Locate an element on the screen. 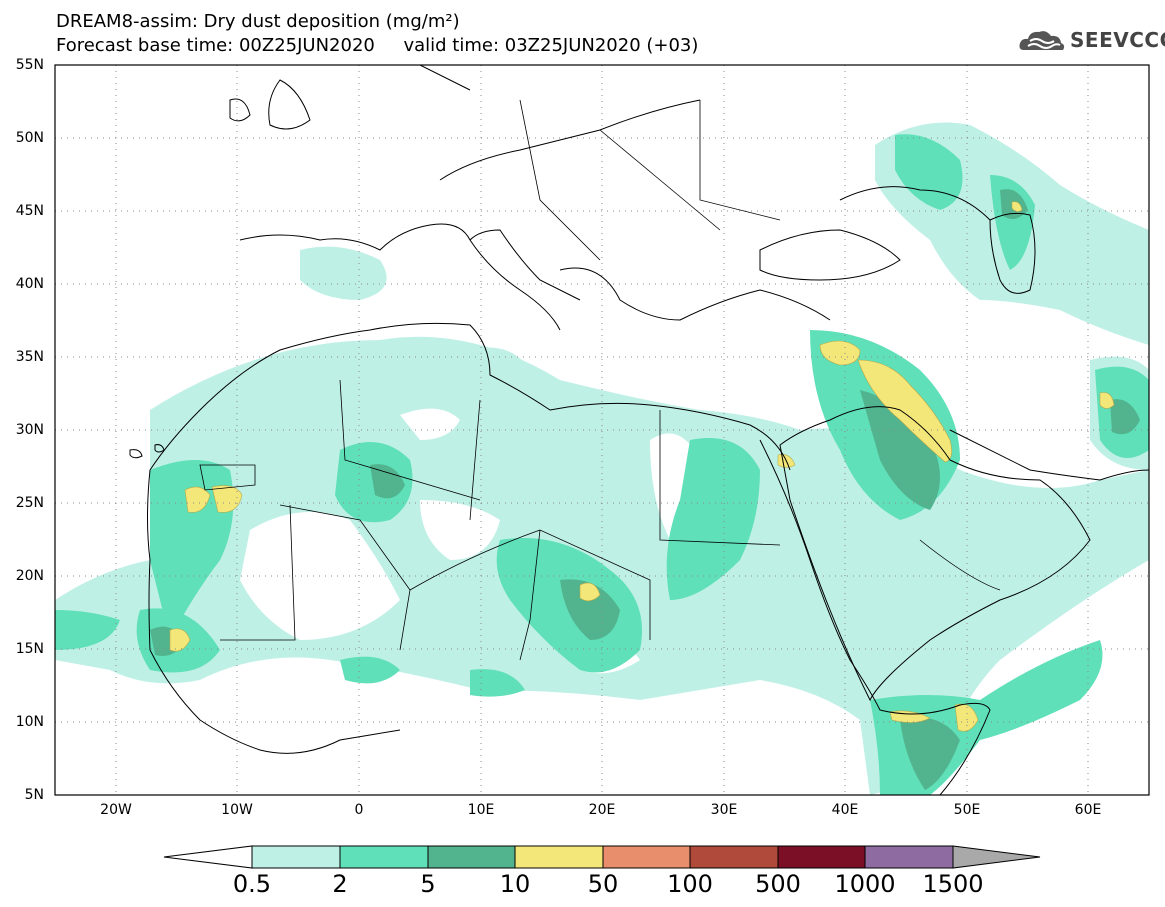 This screenshot has height=907, width=1165. lat-label: 20N is located at coordinates (29, 576).